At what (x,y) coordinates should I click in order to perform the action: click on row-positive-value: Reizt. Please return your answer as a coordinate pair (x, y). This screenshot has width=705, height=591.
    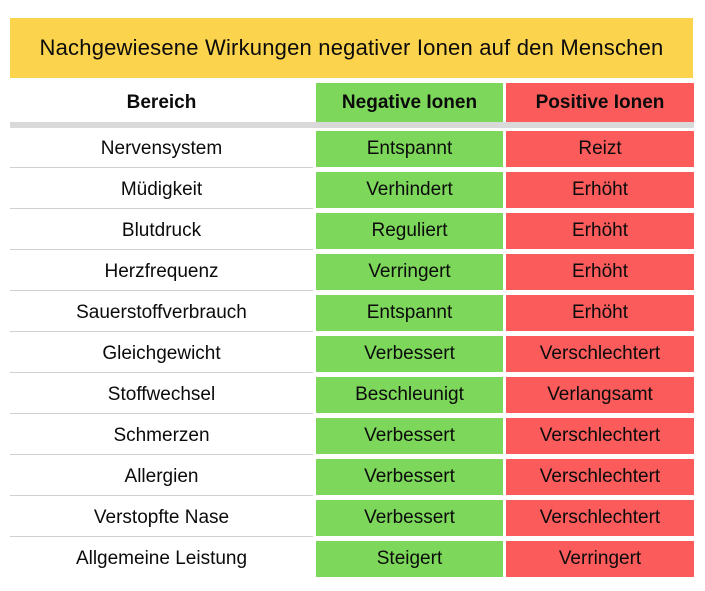
    Looking at the image, I should click on (600, 149).